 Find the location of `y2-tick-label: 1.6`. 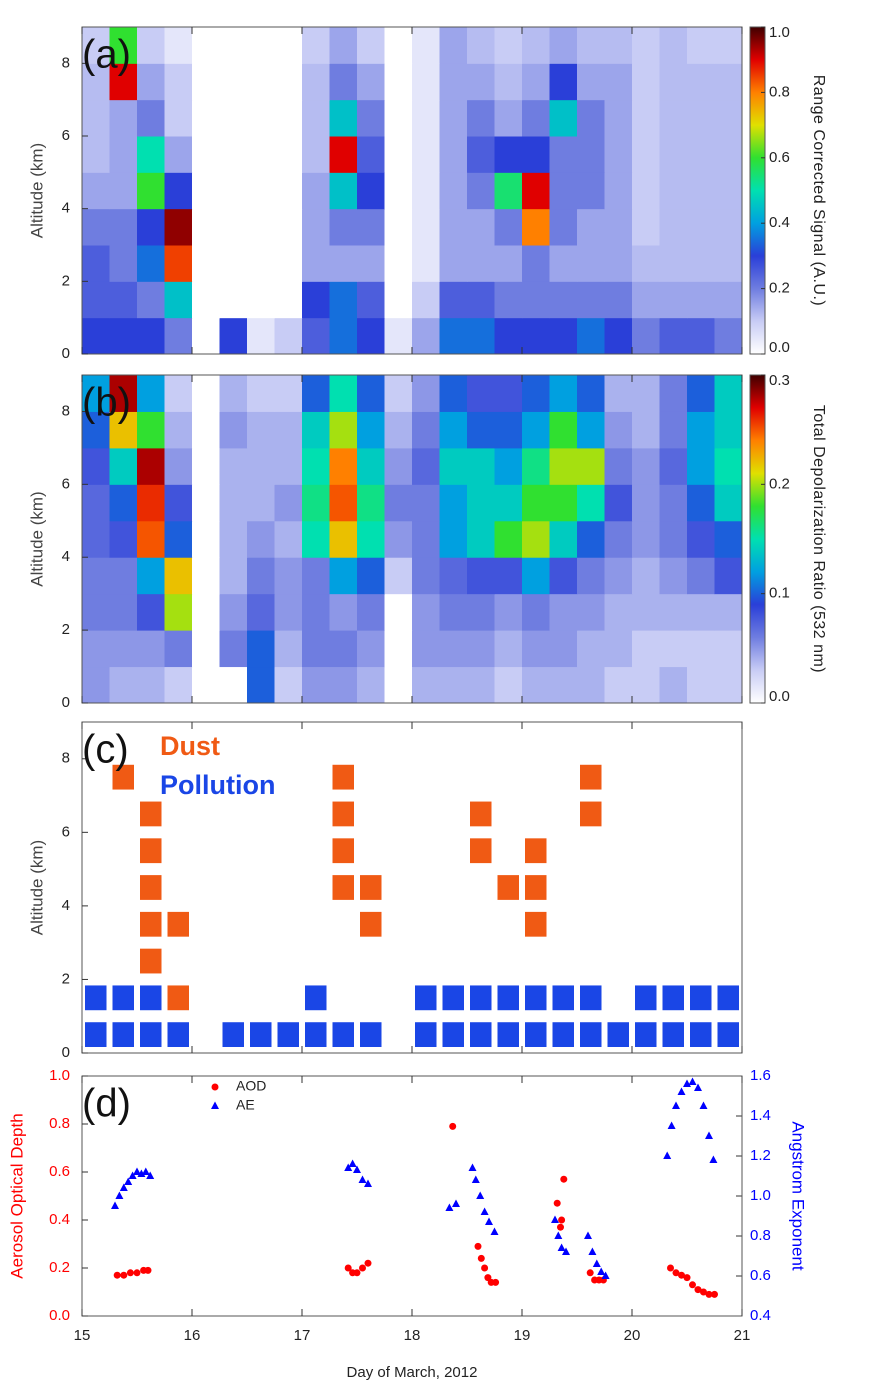

y2-tick-label: 1.6 is located at coordinates (760, 1075).